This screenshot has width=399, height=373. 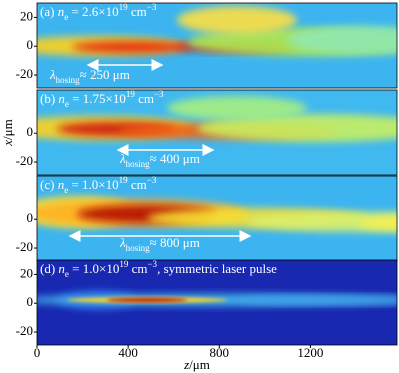 What do you see at coordinates (310, 352) in the screenshot?
I see `x-tick-label: 1200` at bounding box center [310, 352].